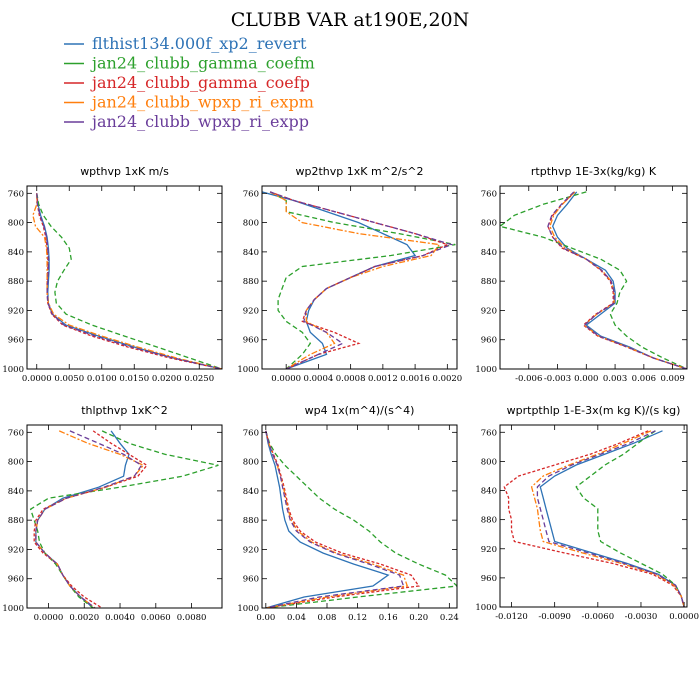  I want to click on panel-title: rtpthvp 1E-3x(kg/kg) K, so click(594, 171).